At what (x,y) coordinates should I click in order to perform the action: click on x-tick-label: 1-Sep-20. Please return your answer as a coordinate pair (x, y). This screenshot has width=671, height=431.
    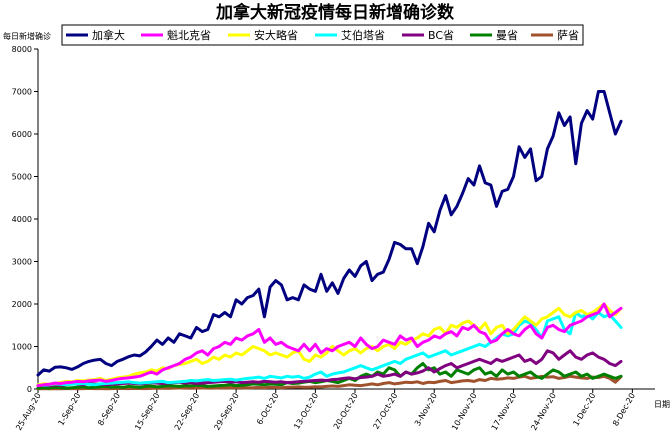
    Looking at the image, I should click on (69, 410).